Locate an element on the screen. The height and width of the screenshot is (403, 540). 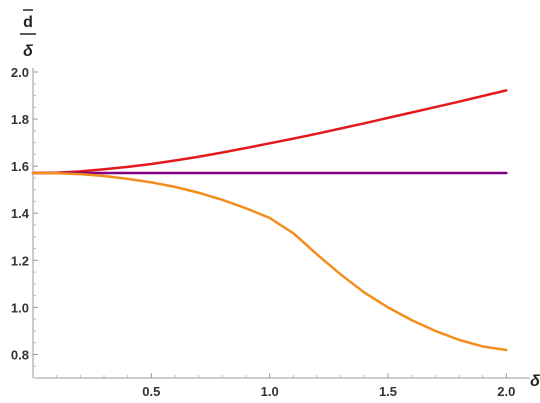
x-tick-label: 0.5 is located at coordinates (151, 391).